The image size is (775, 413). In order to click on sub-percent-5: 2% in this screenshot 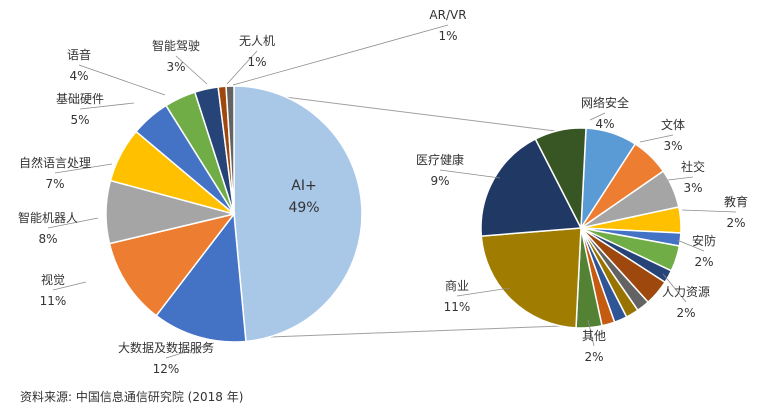, I will do `click(703, 262)`.